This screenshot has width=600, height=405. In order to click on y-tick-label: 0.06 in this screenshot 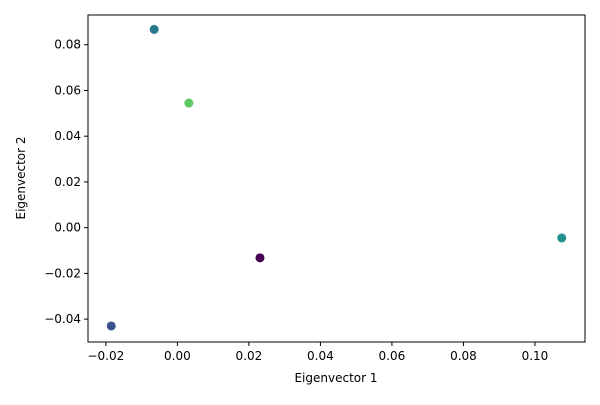, I will do `click(67, 90)`.